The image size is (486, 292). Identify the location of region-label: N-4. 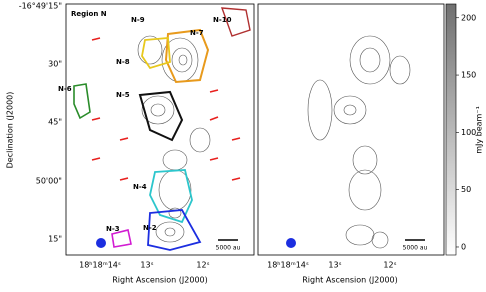
(140, 187).